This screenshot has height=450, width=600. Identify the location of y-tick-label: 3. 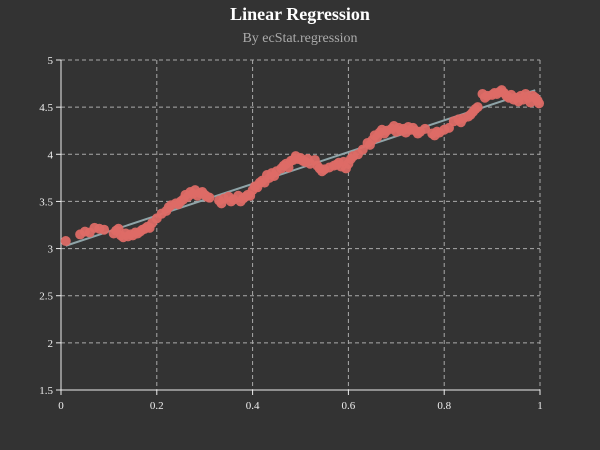
(51, 250).